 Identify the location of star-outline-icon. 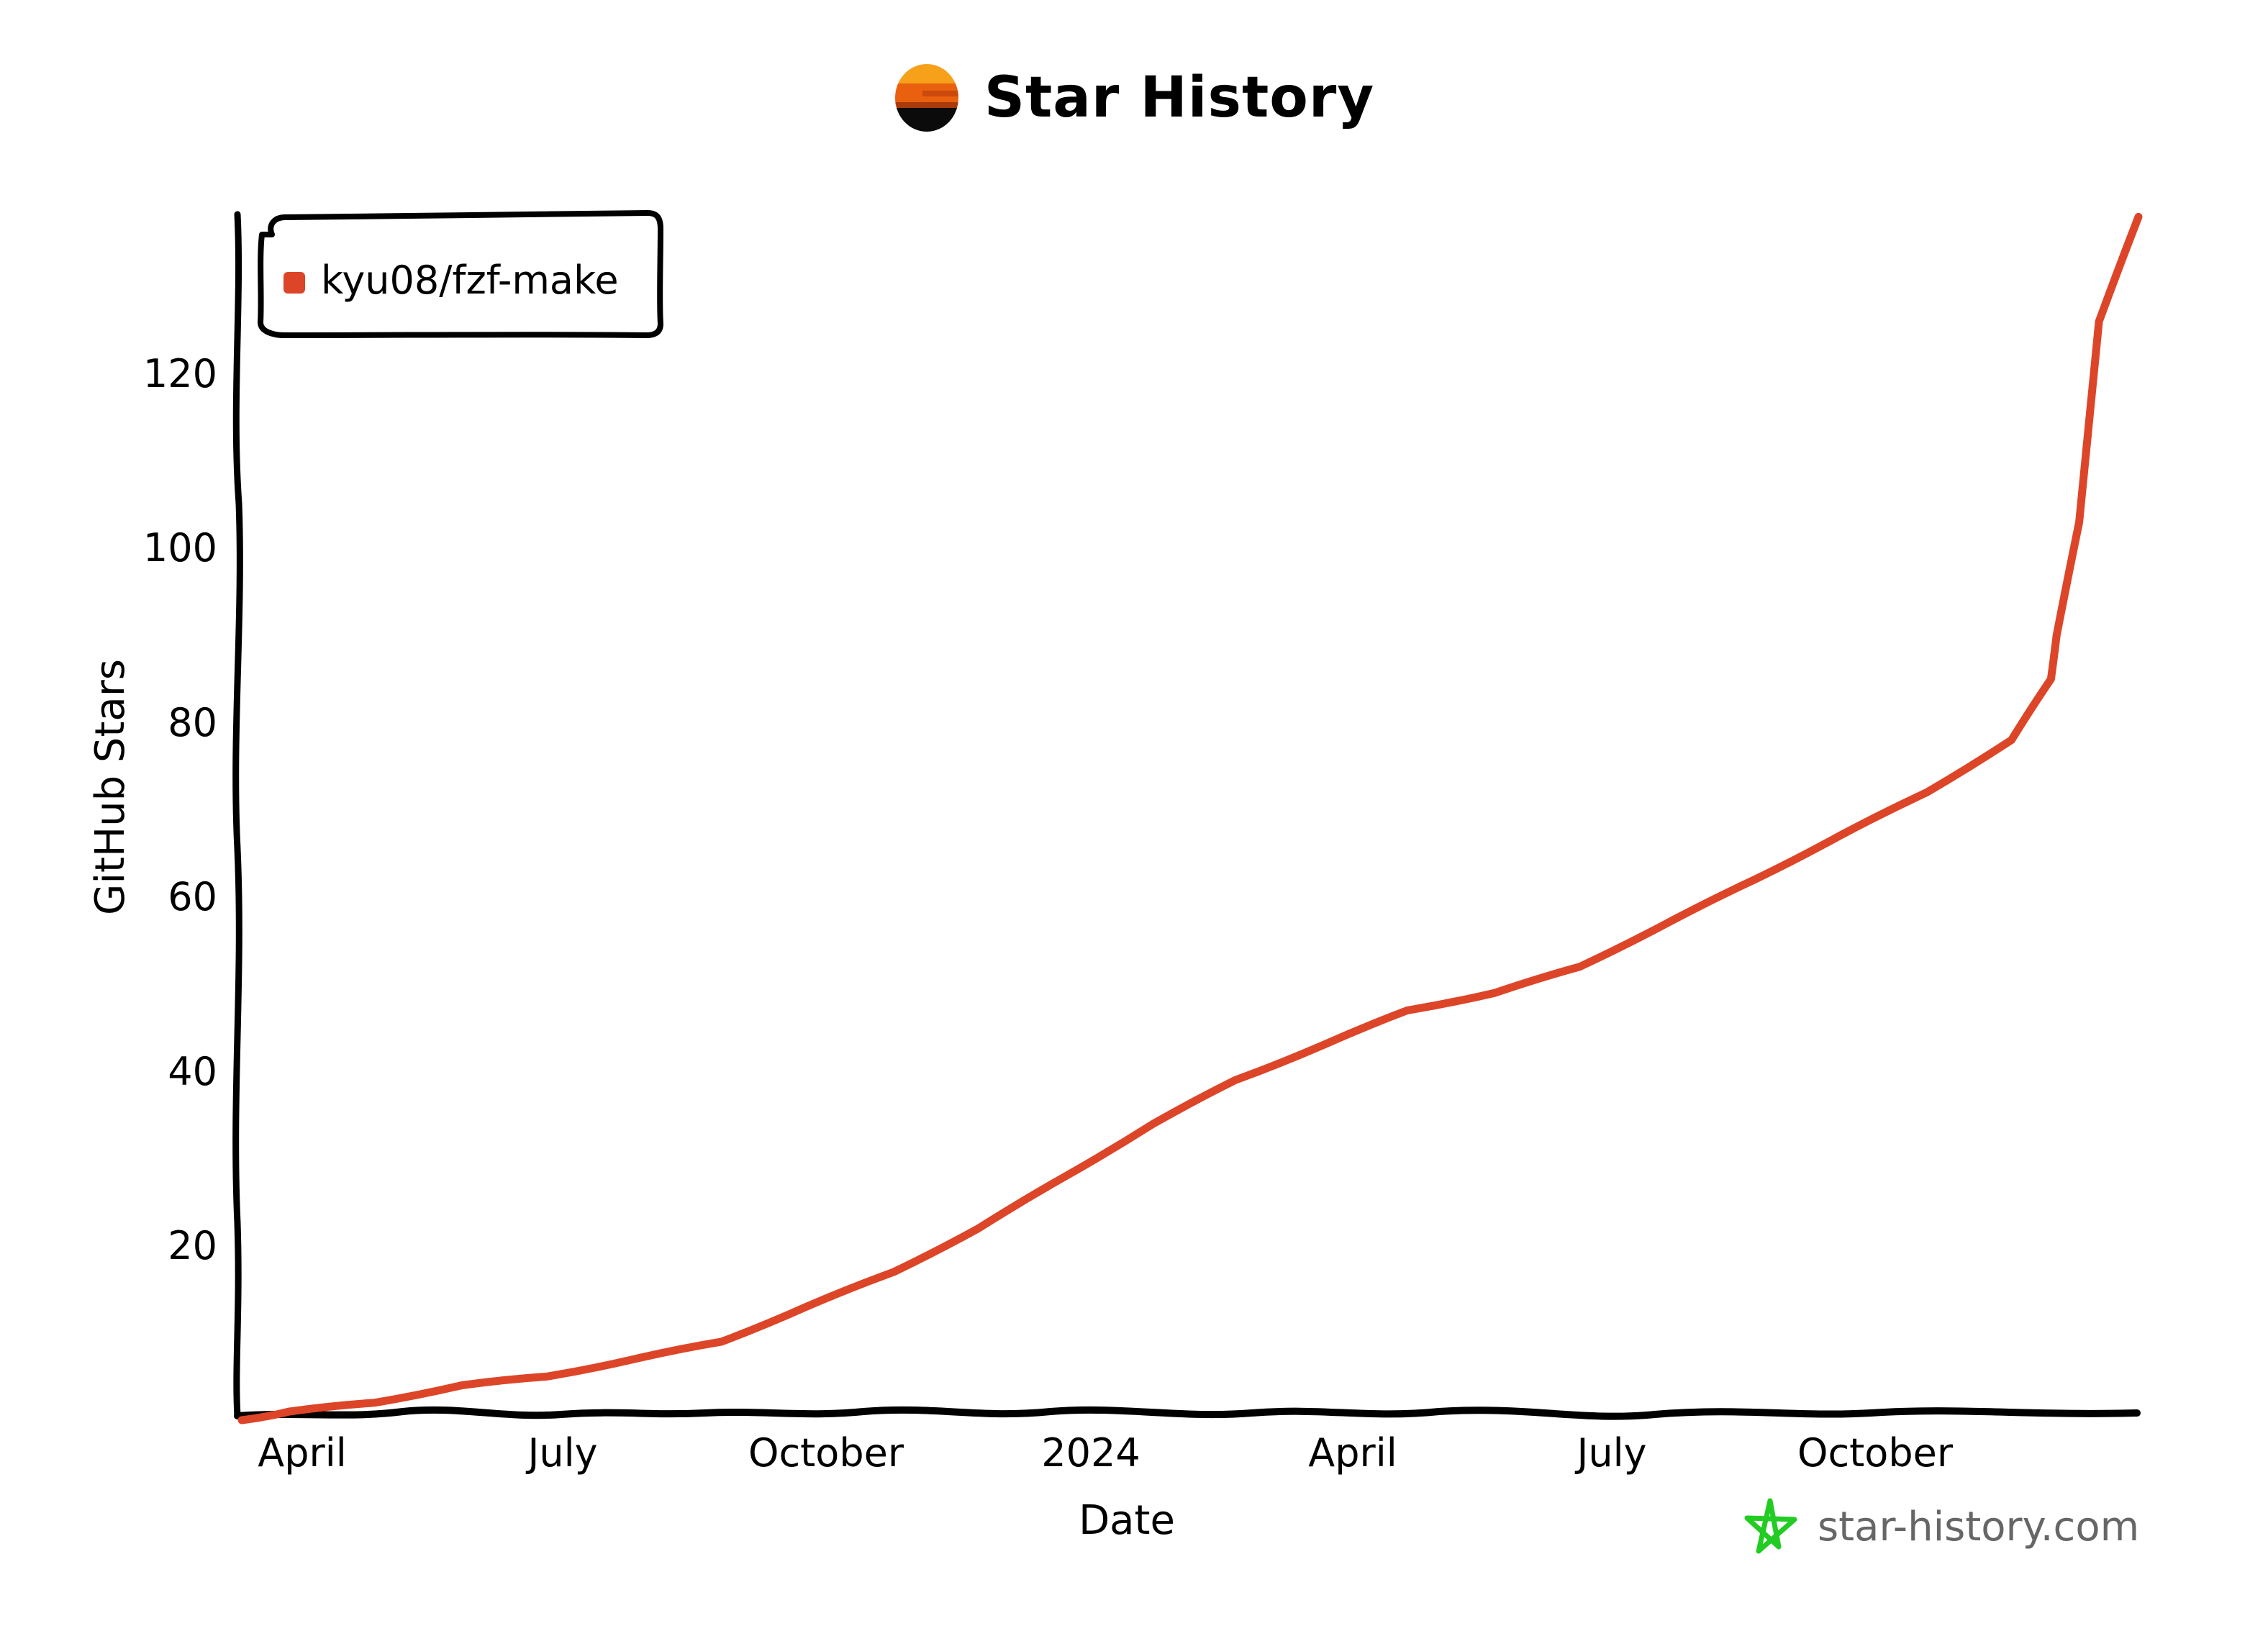
(1770, 1526).